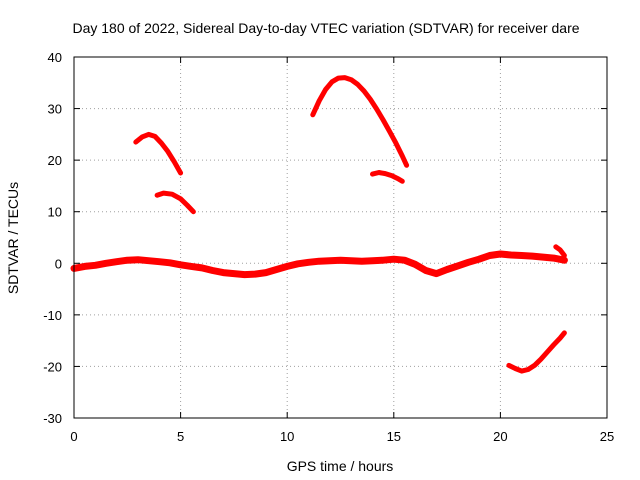  I want to click on x-tick-label: 25, so click(607, 436).